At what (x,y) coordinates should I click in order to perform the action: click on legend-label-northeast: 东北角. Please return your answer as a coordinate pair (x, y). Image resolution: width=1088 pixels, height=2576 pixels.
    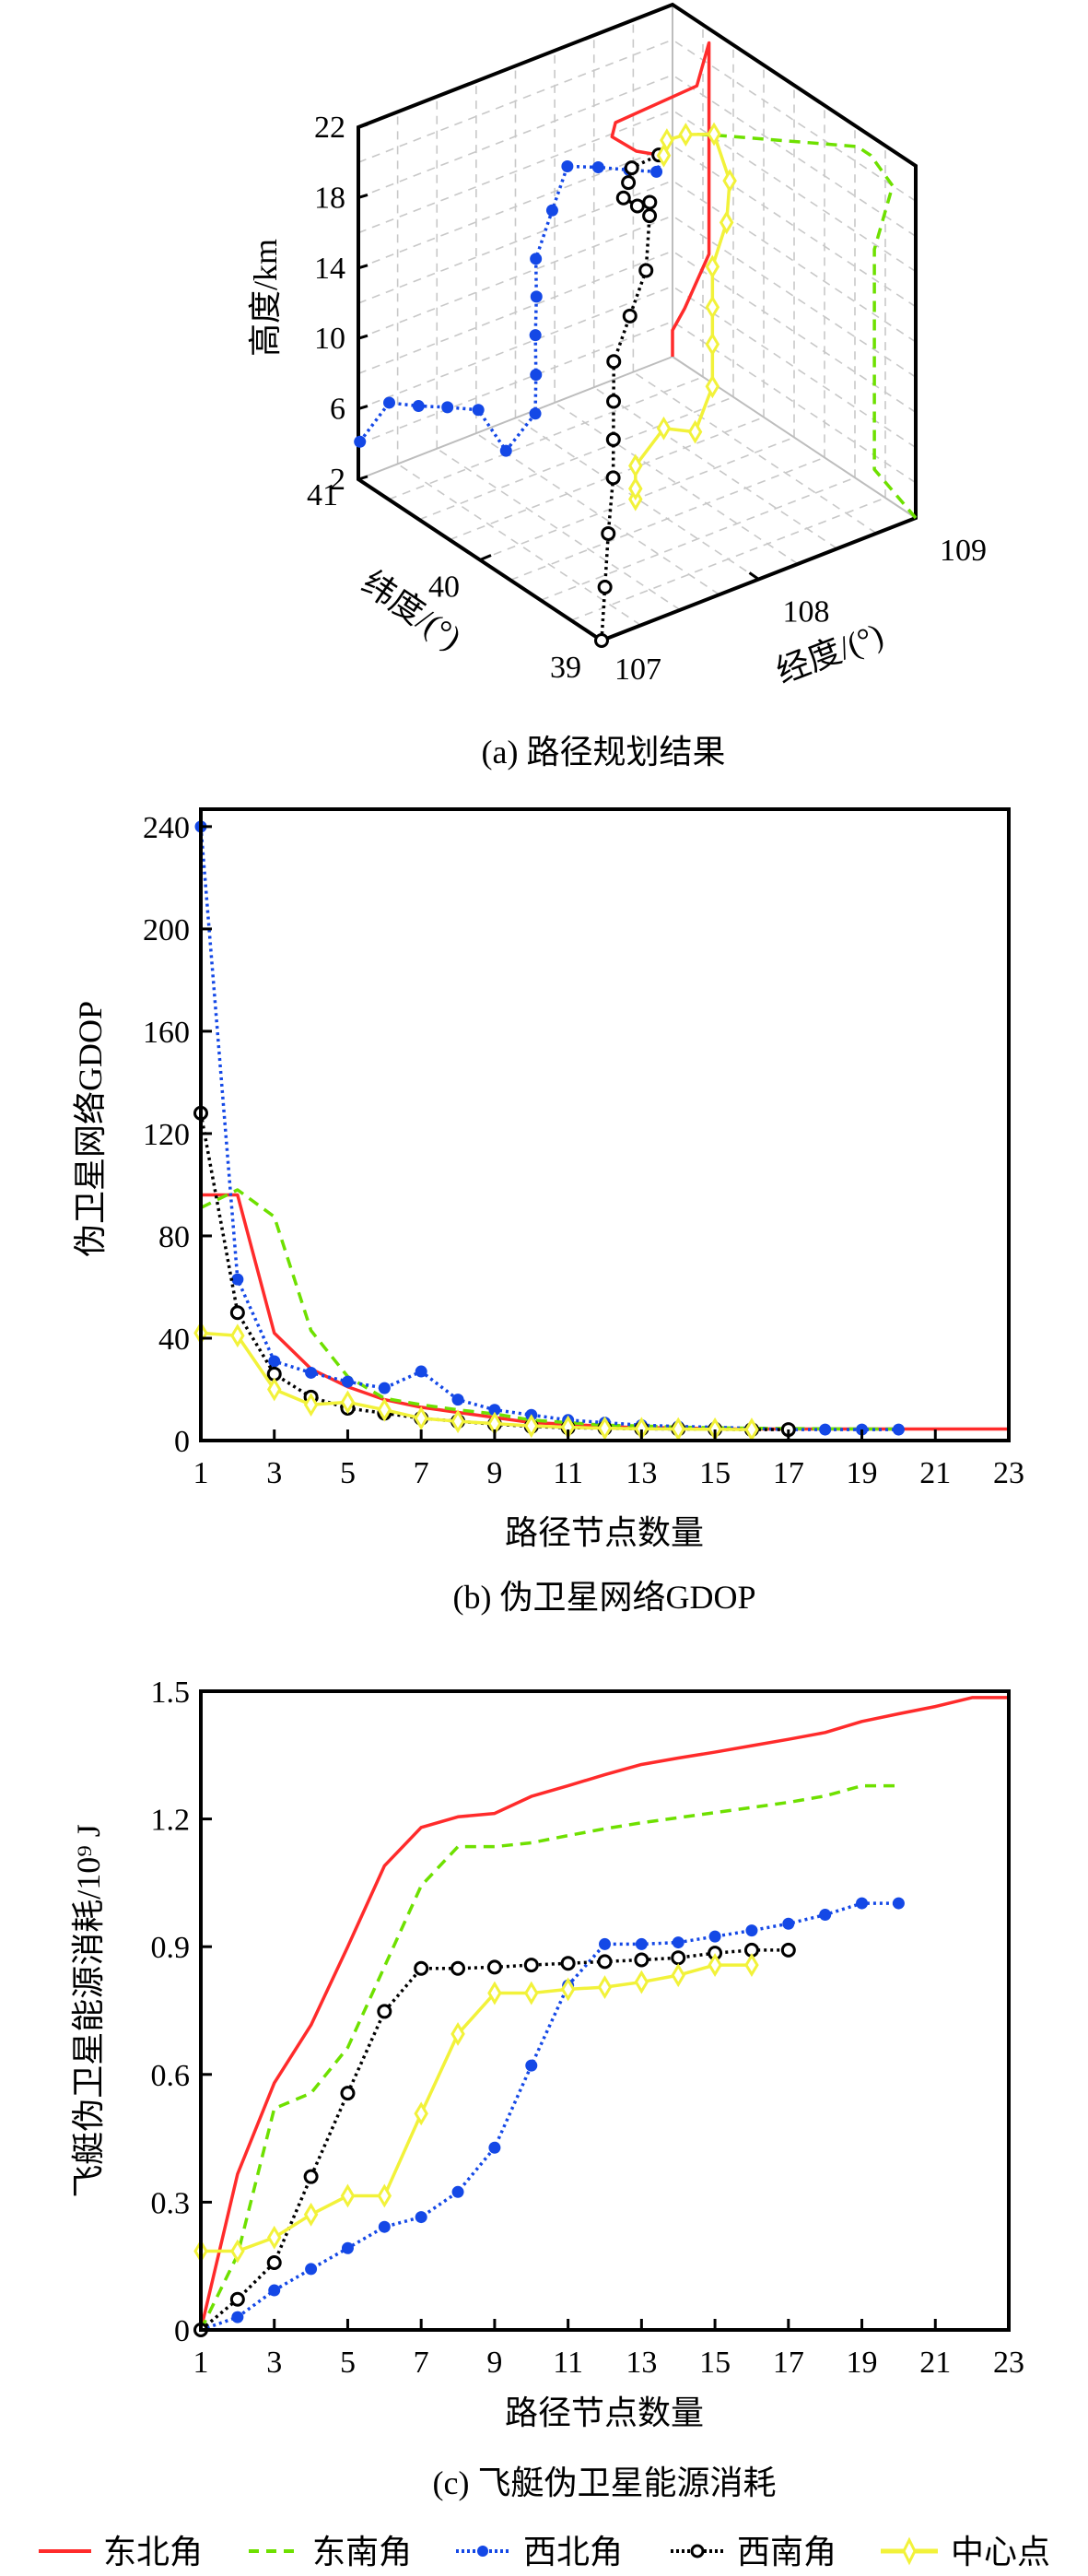
    Looking at the image, I should click on (153, 2552).